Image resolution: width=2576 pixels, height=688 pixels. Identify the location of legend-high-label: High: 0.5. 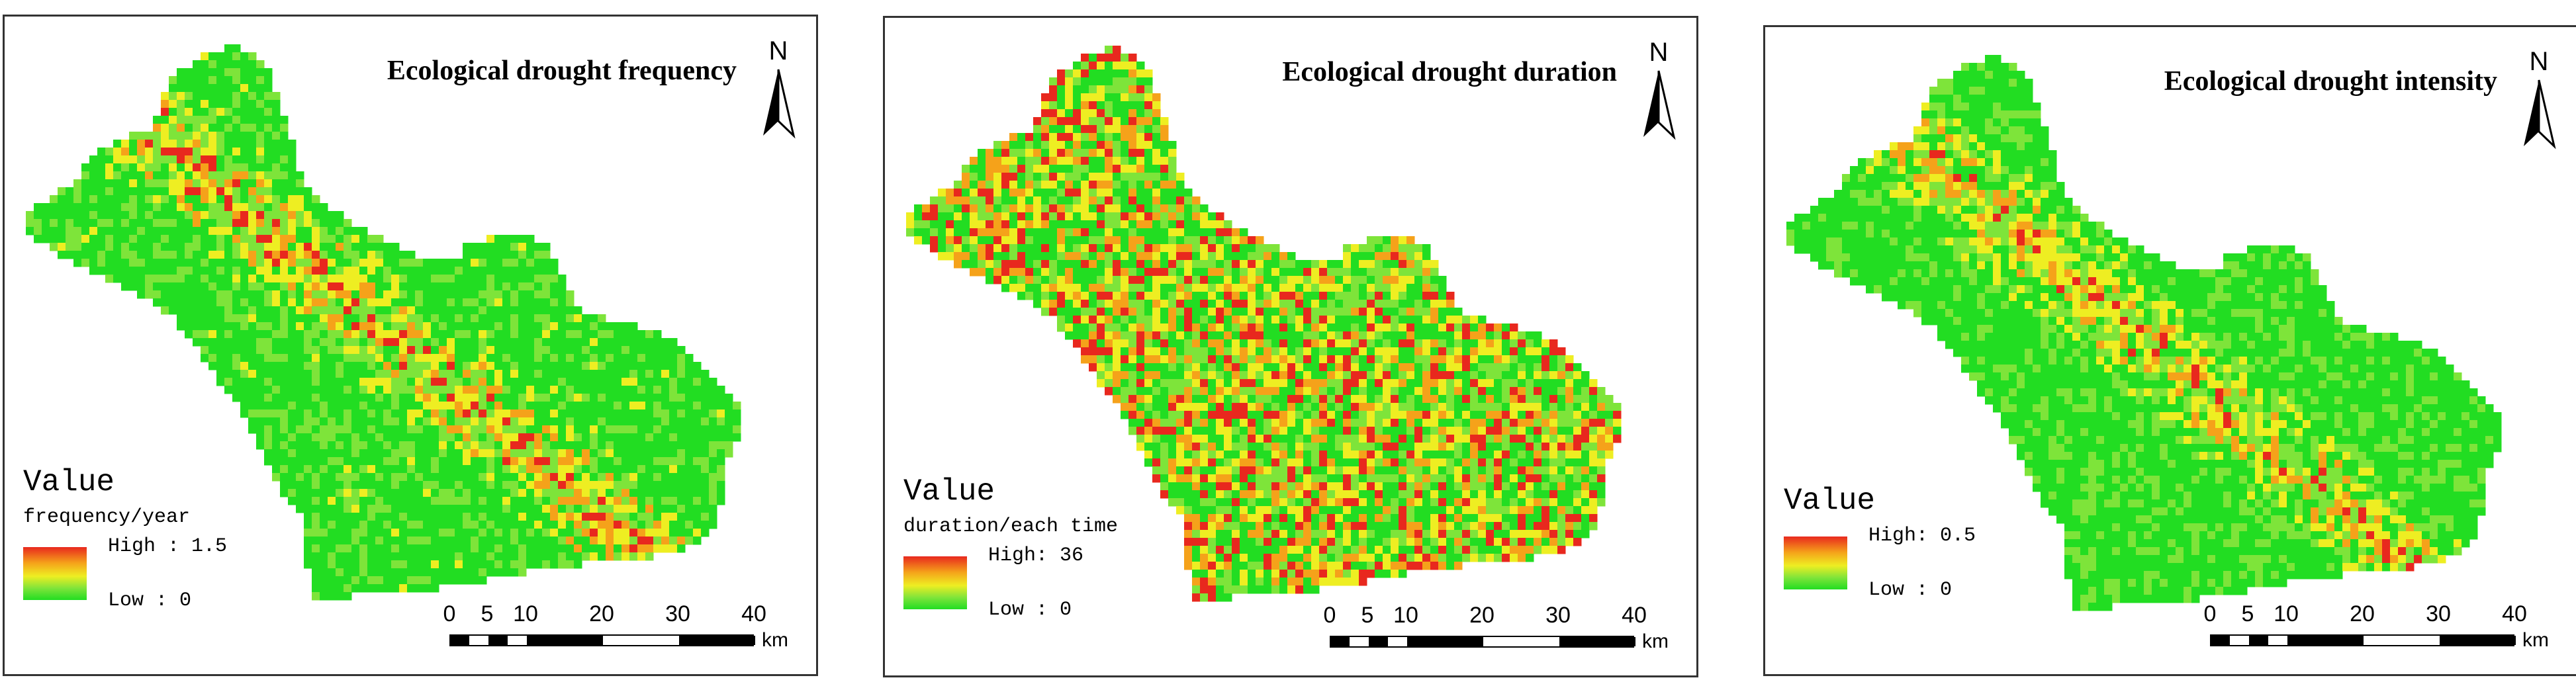
(1922, 536).